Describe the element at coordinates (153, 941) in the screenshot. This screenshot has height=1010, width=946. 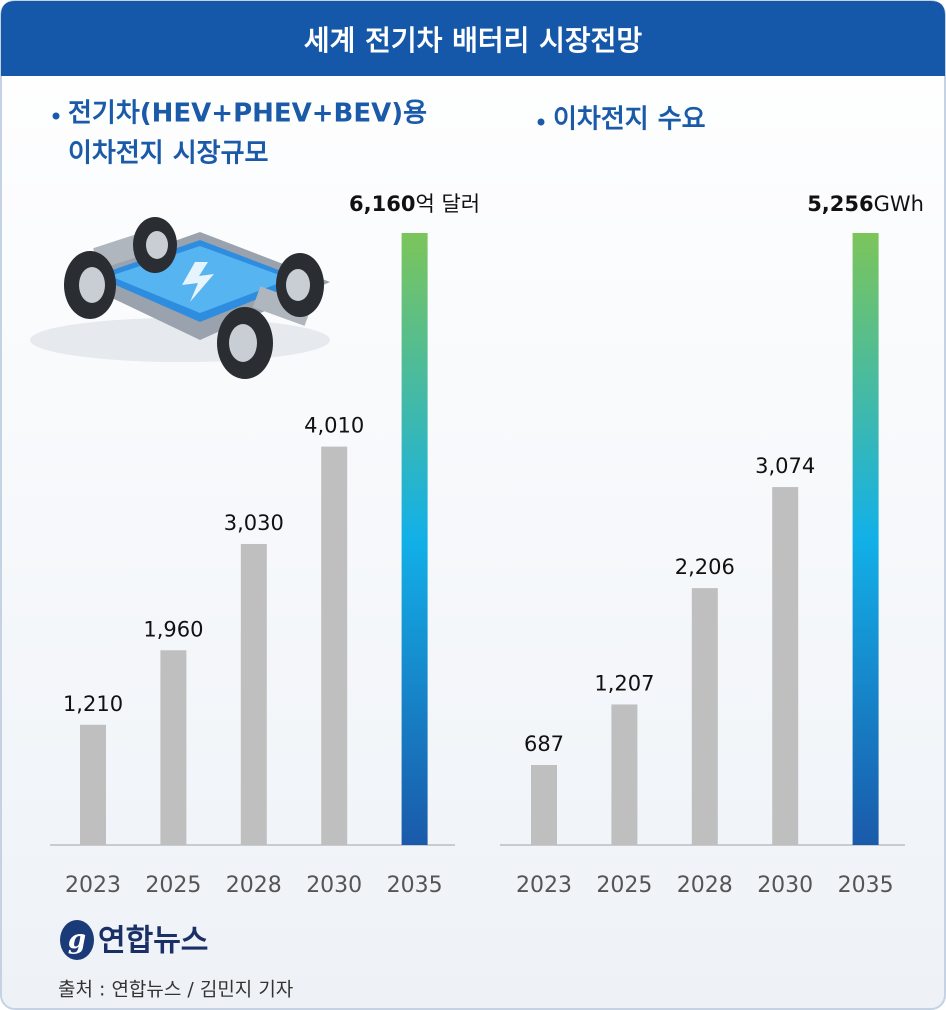
I see `logo-text: 연합뉴스` at that location.